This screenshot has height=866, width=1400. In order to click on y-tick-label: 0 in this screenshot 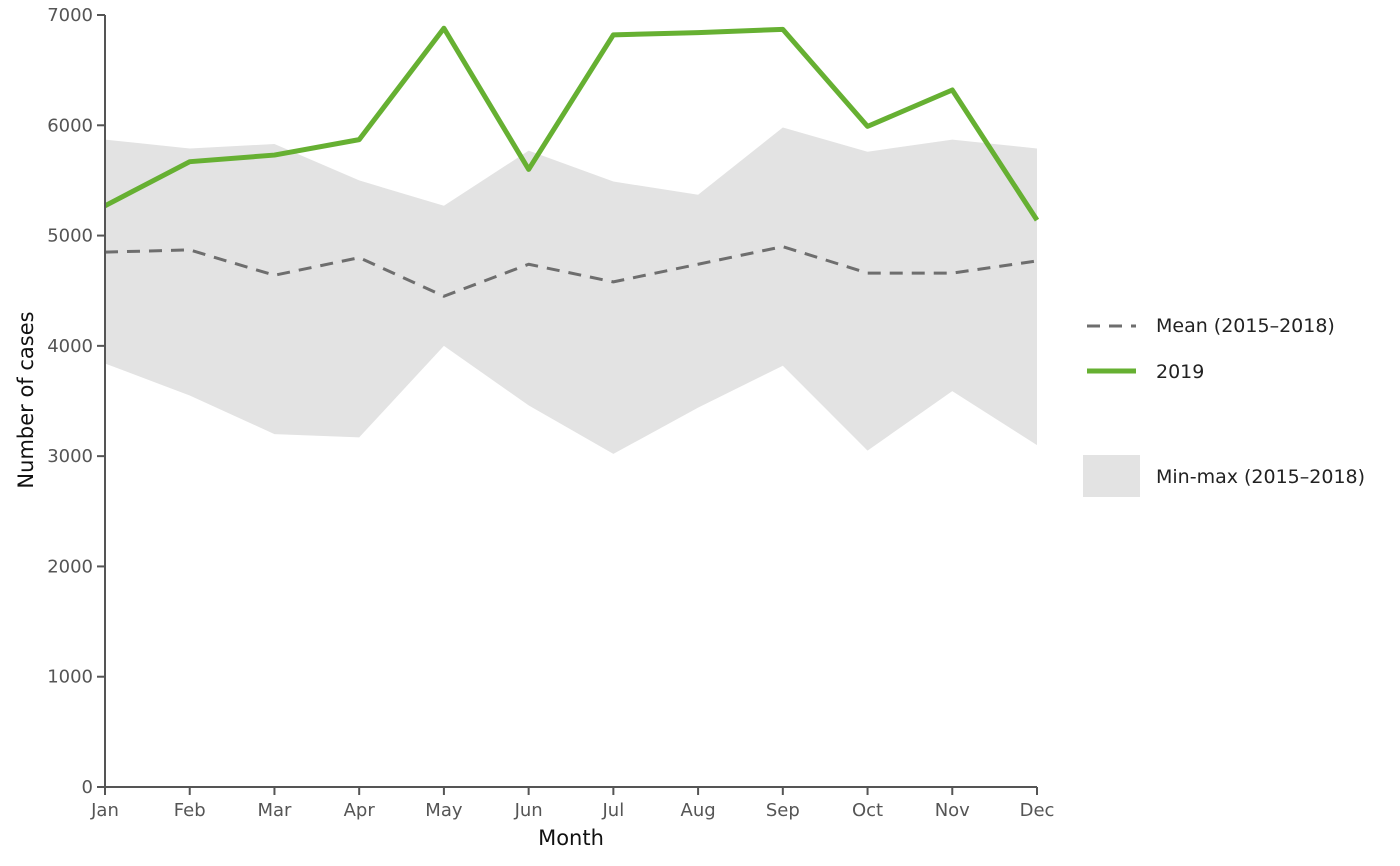, I will do `click(87, 787)`.